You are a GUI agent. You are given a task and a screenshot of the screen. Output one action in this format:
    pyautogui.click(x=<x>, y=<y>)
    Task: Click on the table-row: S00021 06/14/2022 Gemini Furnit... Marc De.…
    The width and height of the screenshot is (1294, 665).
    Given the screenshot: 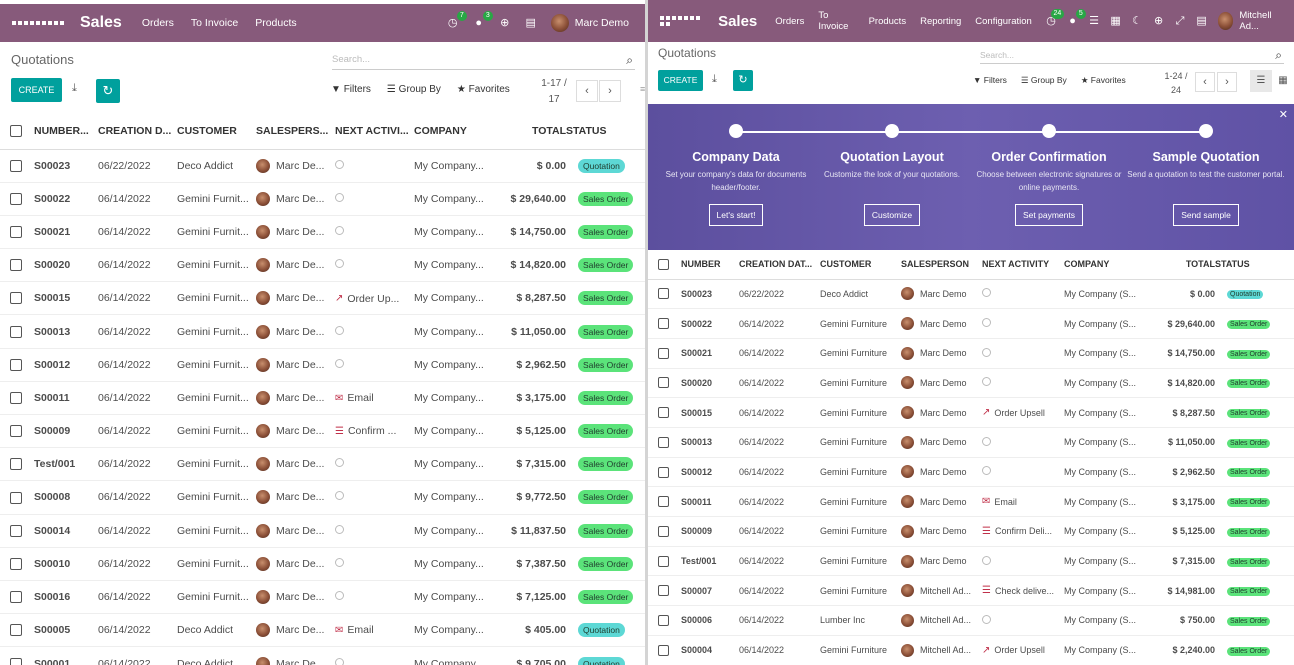 What is the action you would take?
    pyautogui.click(x=322, y=231)
    